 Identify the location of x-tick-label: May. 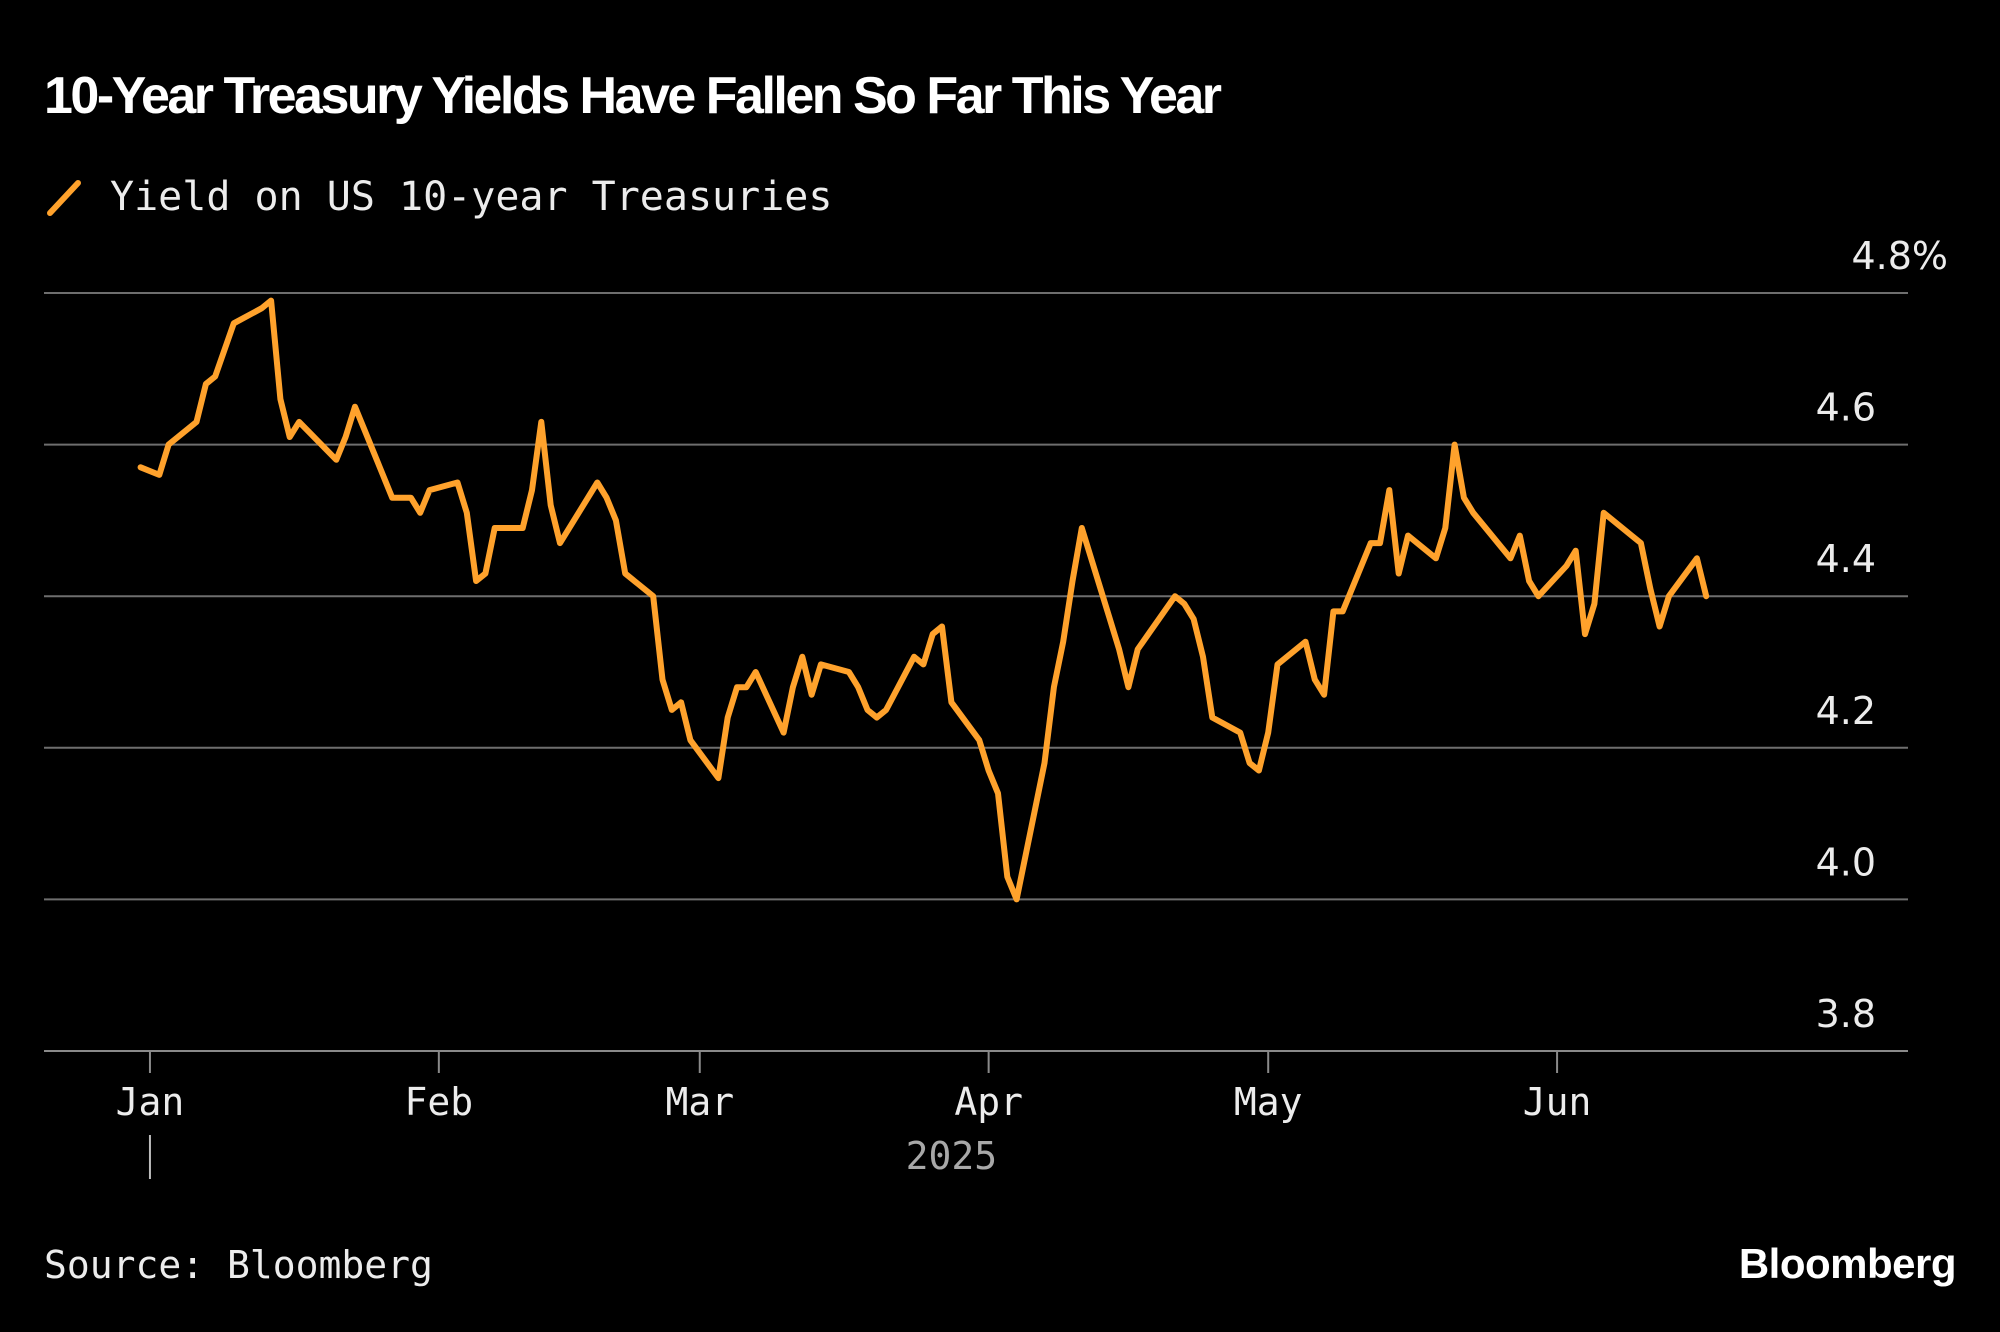
(1268, 1102).